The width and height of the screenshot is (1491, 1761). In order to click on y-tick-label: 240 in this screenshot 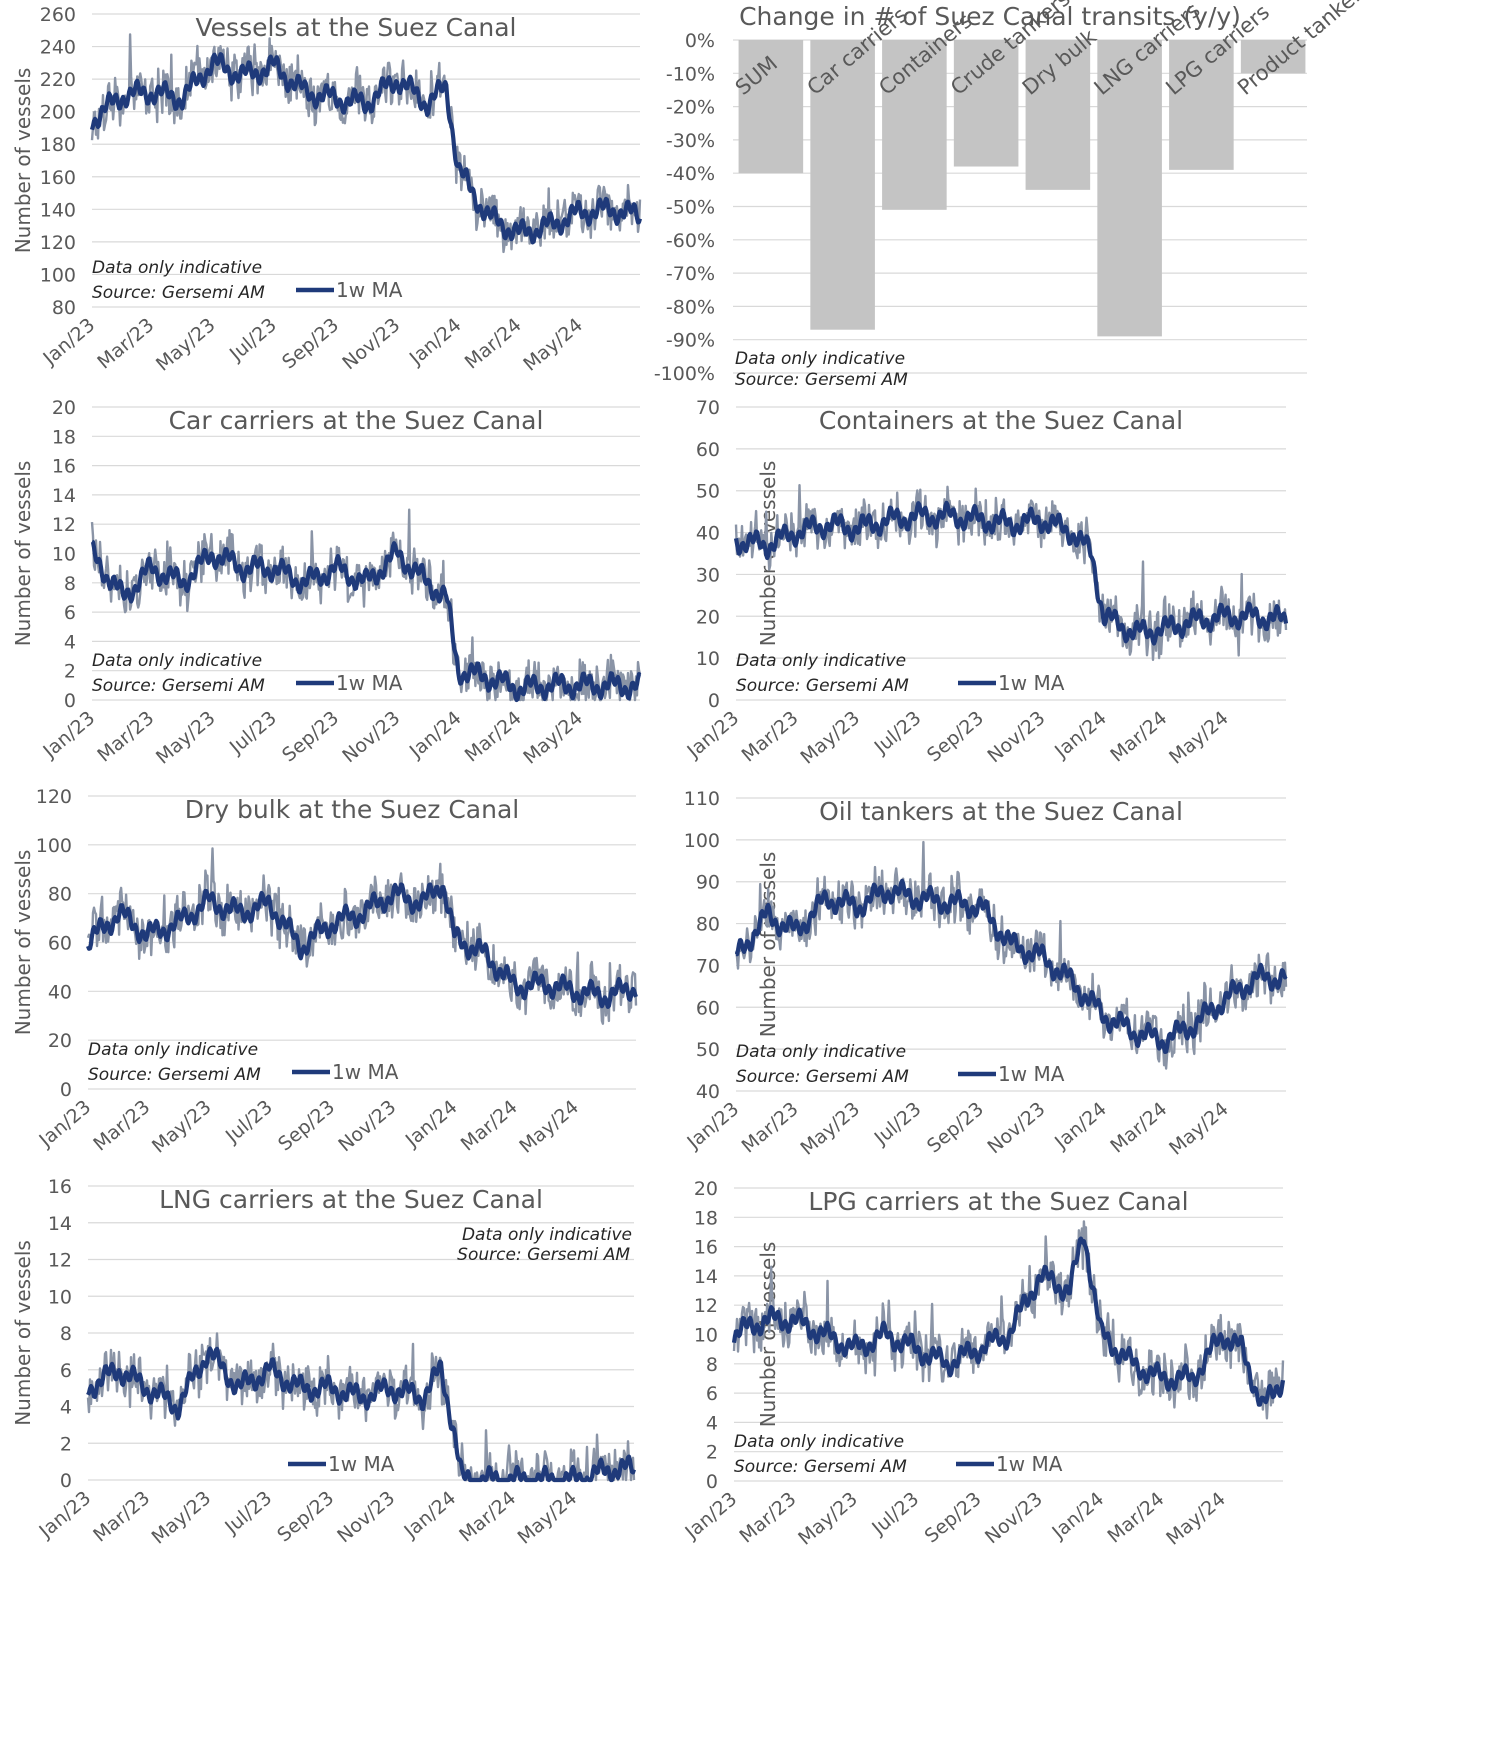, I will do `click(58, 48)`.